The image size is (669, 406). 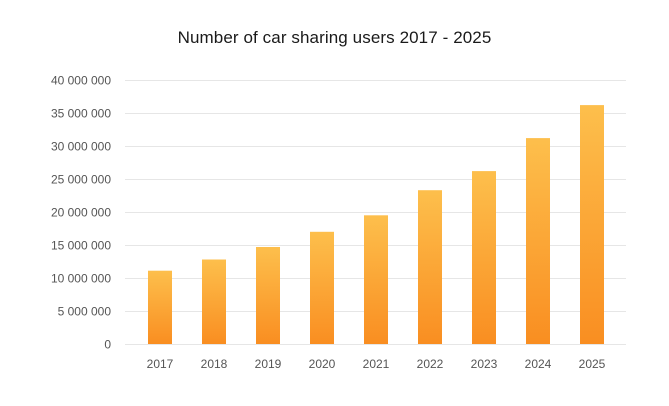 What do you see at coordinates (160, 364) in the screenshot?
I see `x-tick-label: 2017` at bounding box center [160, 364].